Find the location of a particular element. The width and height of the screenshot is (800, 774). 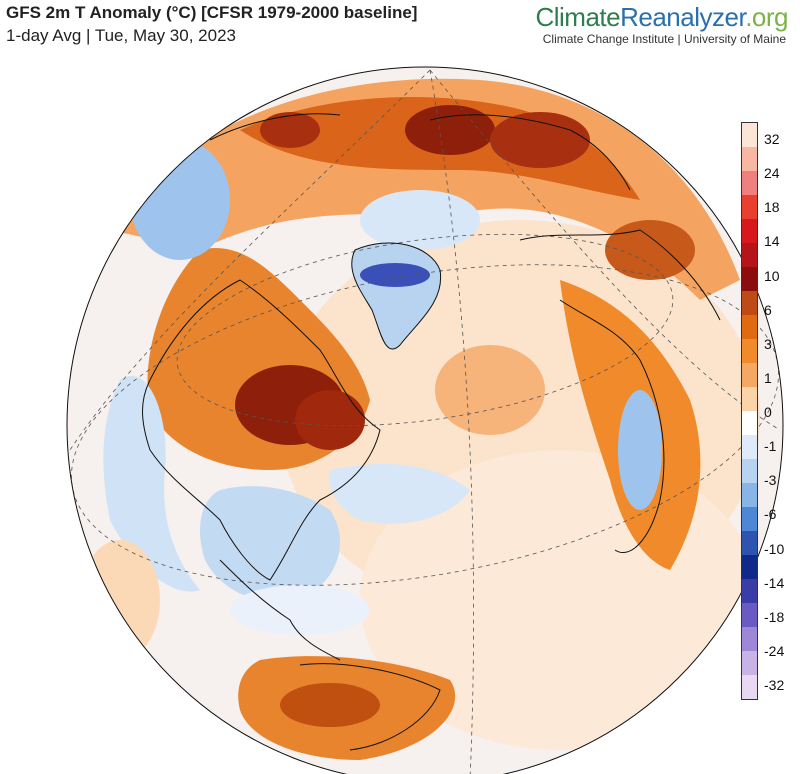

legend-ticks: 32 24 18 14 10 6 3 1 0 -1 -3 -6 -10 -14 -18 -24 -32 is located at coordinates (780, 411).